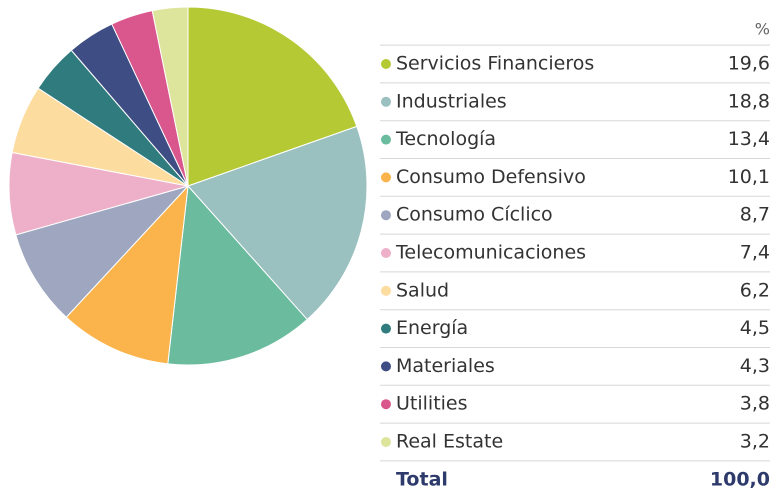  Describe the element at coordinates (755, 253) in the screenshot. I see `value-label: 7,4` at that location.